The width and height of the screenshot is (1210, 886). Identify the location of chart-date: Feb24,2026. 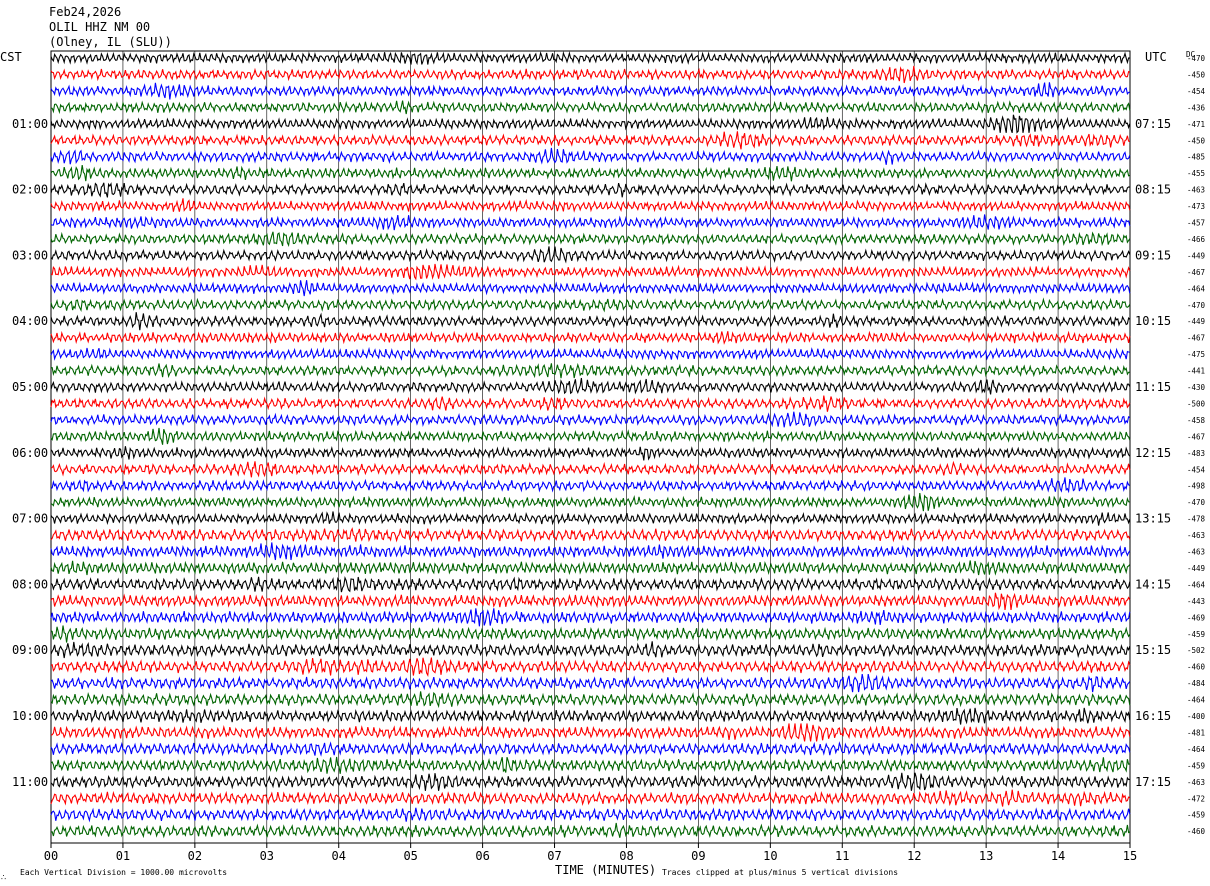
(85, 12).